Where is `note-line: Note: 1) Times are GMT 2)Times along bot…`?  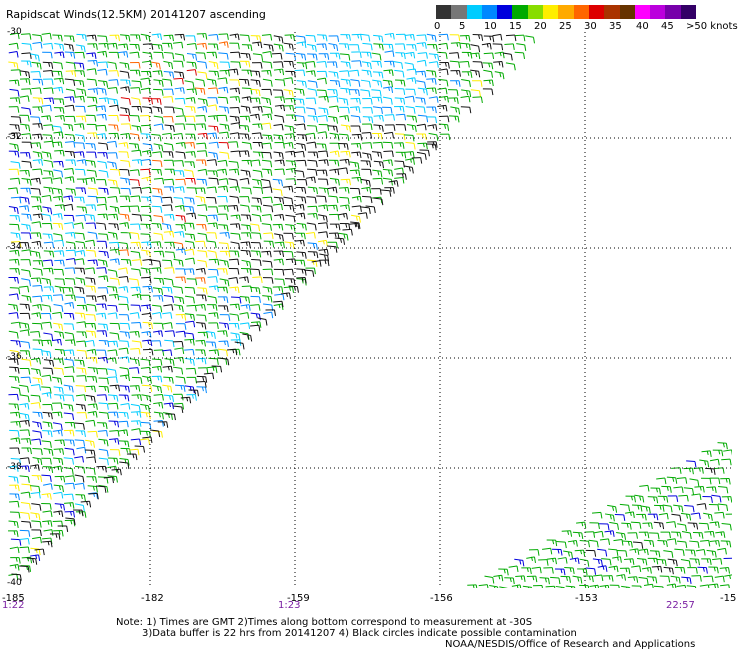
note-line: Note: 1) Times are GMT 2)Times along bot… is located at coordinates (324, 622).